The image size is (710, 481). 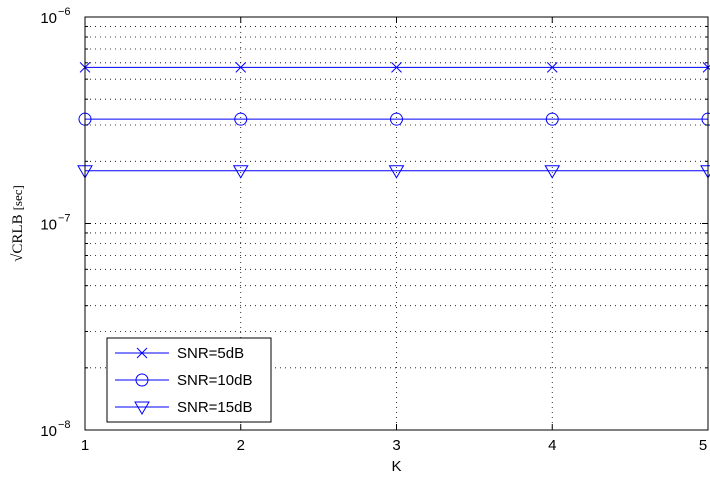 I want to click on y-axis-label-main: CRLB, so click(x=18, y=233).